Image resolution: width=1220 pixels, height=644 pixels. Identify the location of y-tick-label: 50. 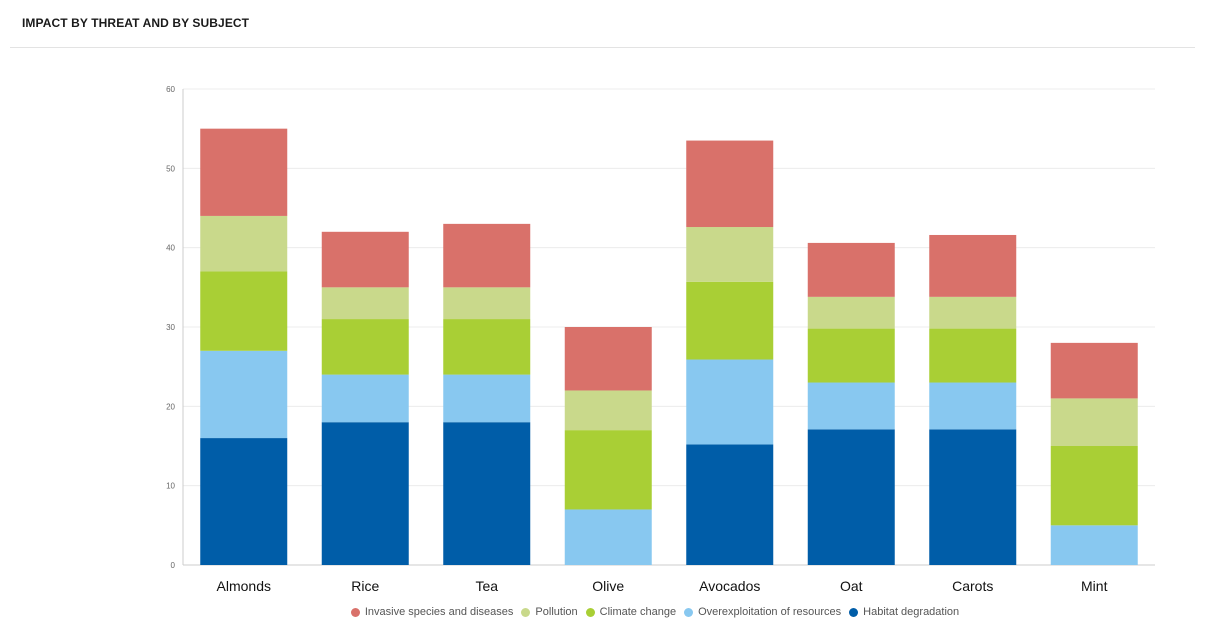
(170, 168).